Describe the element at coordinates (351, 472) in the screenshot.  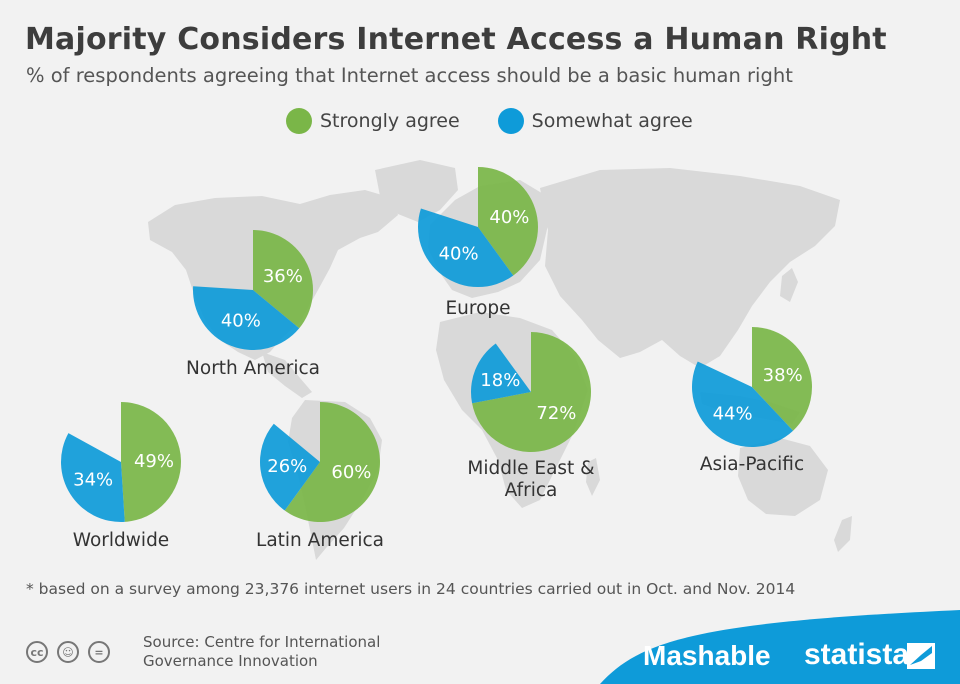
I see `label-strongly-agree-latin-america: 60%` at that location.